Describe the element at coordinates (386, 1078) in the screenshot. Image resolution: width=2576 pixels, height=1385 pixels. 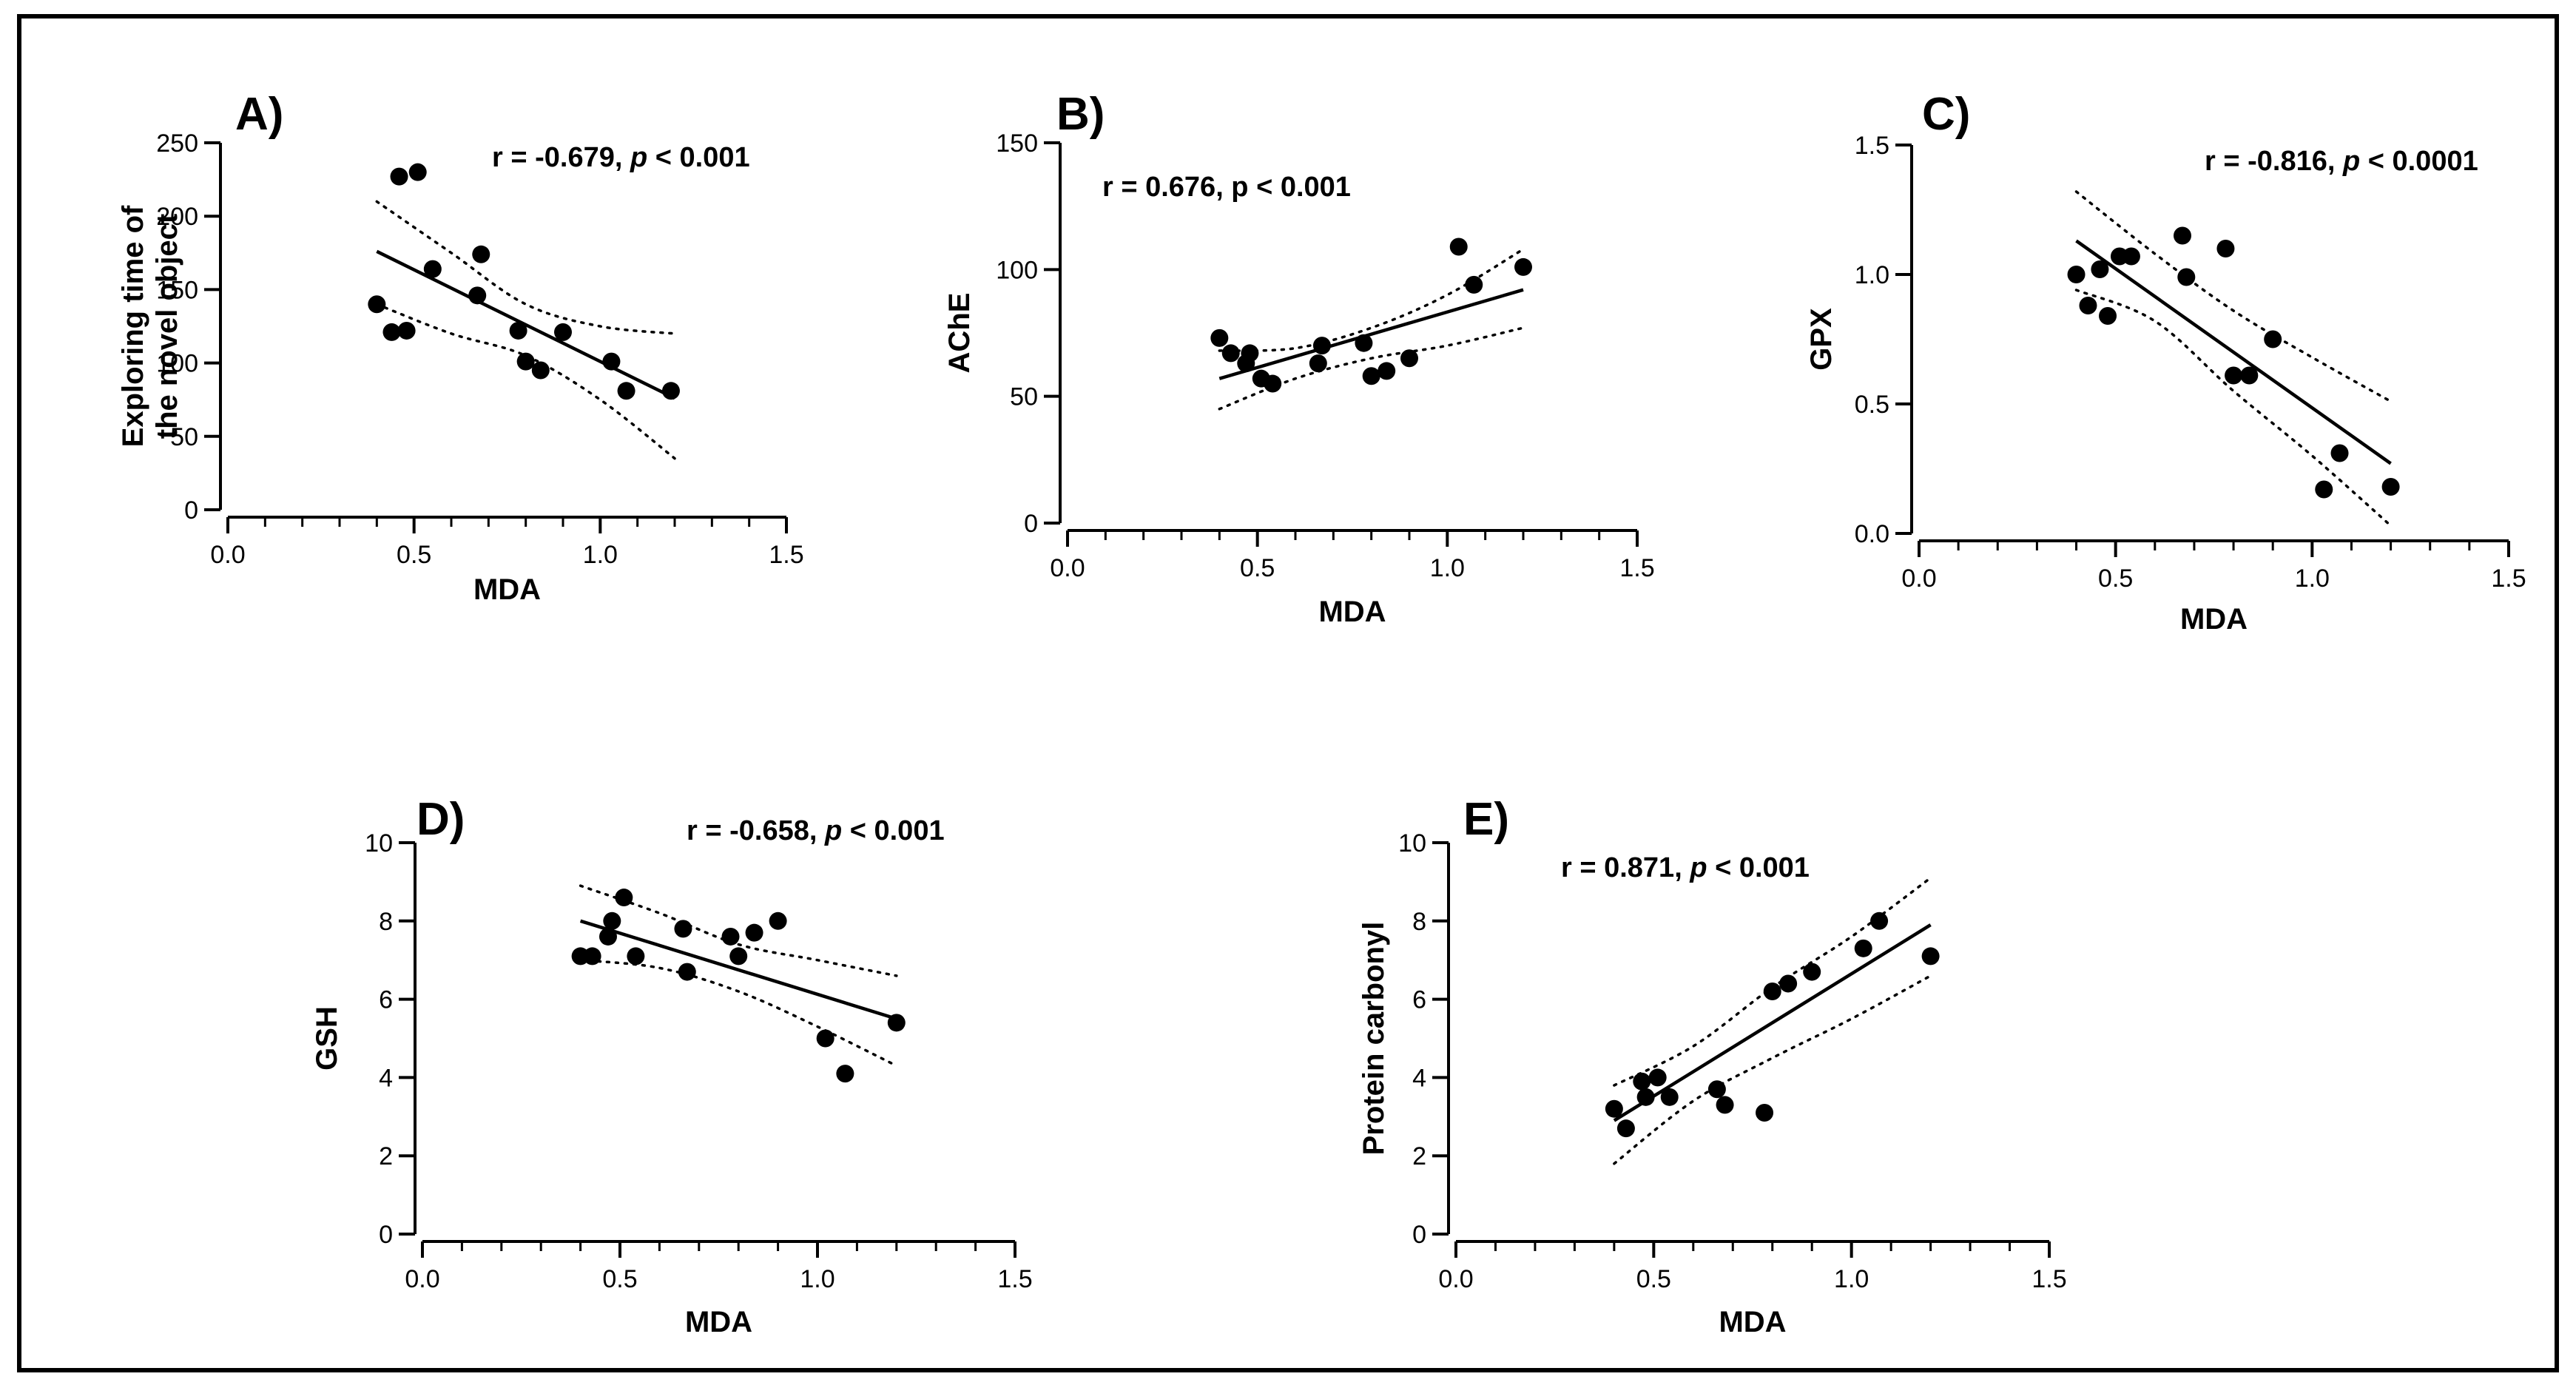
I see `y-tick-label: 4` at that location.